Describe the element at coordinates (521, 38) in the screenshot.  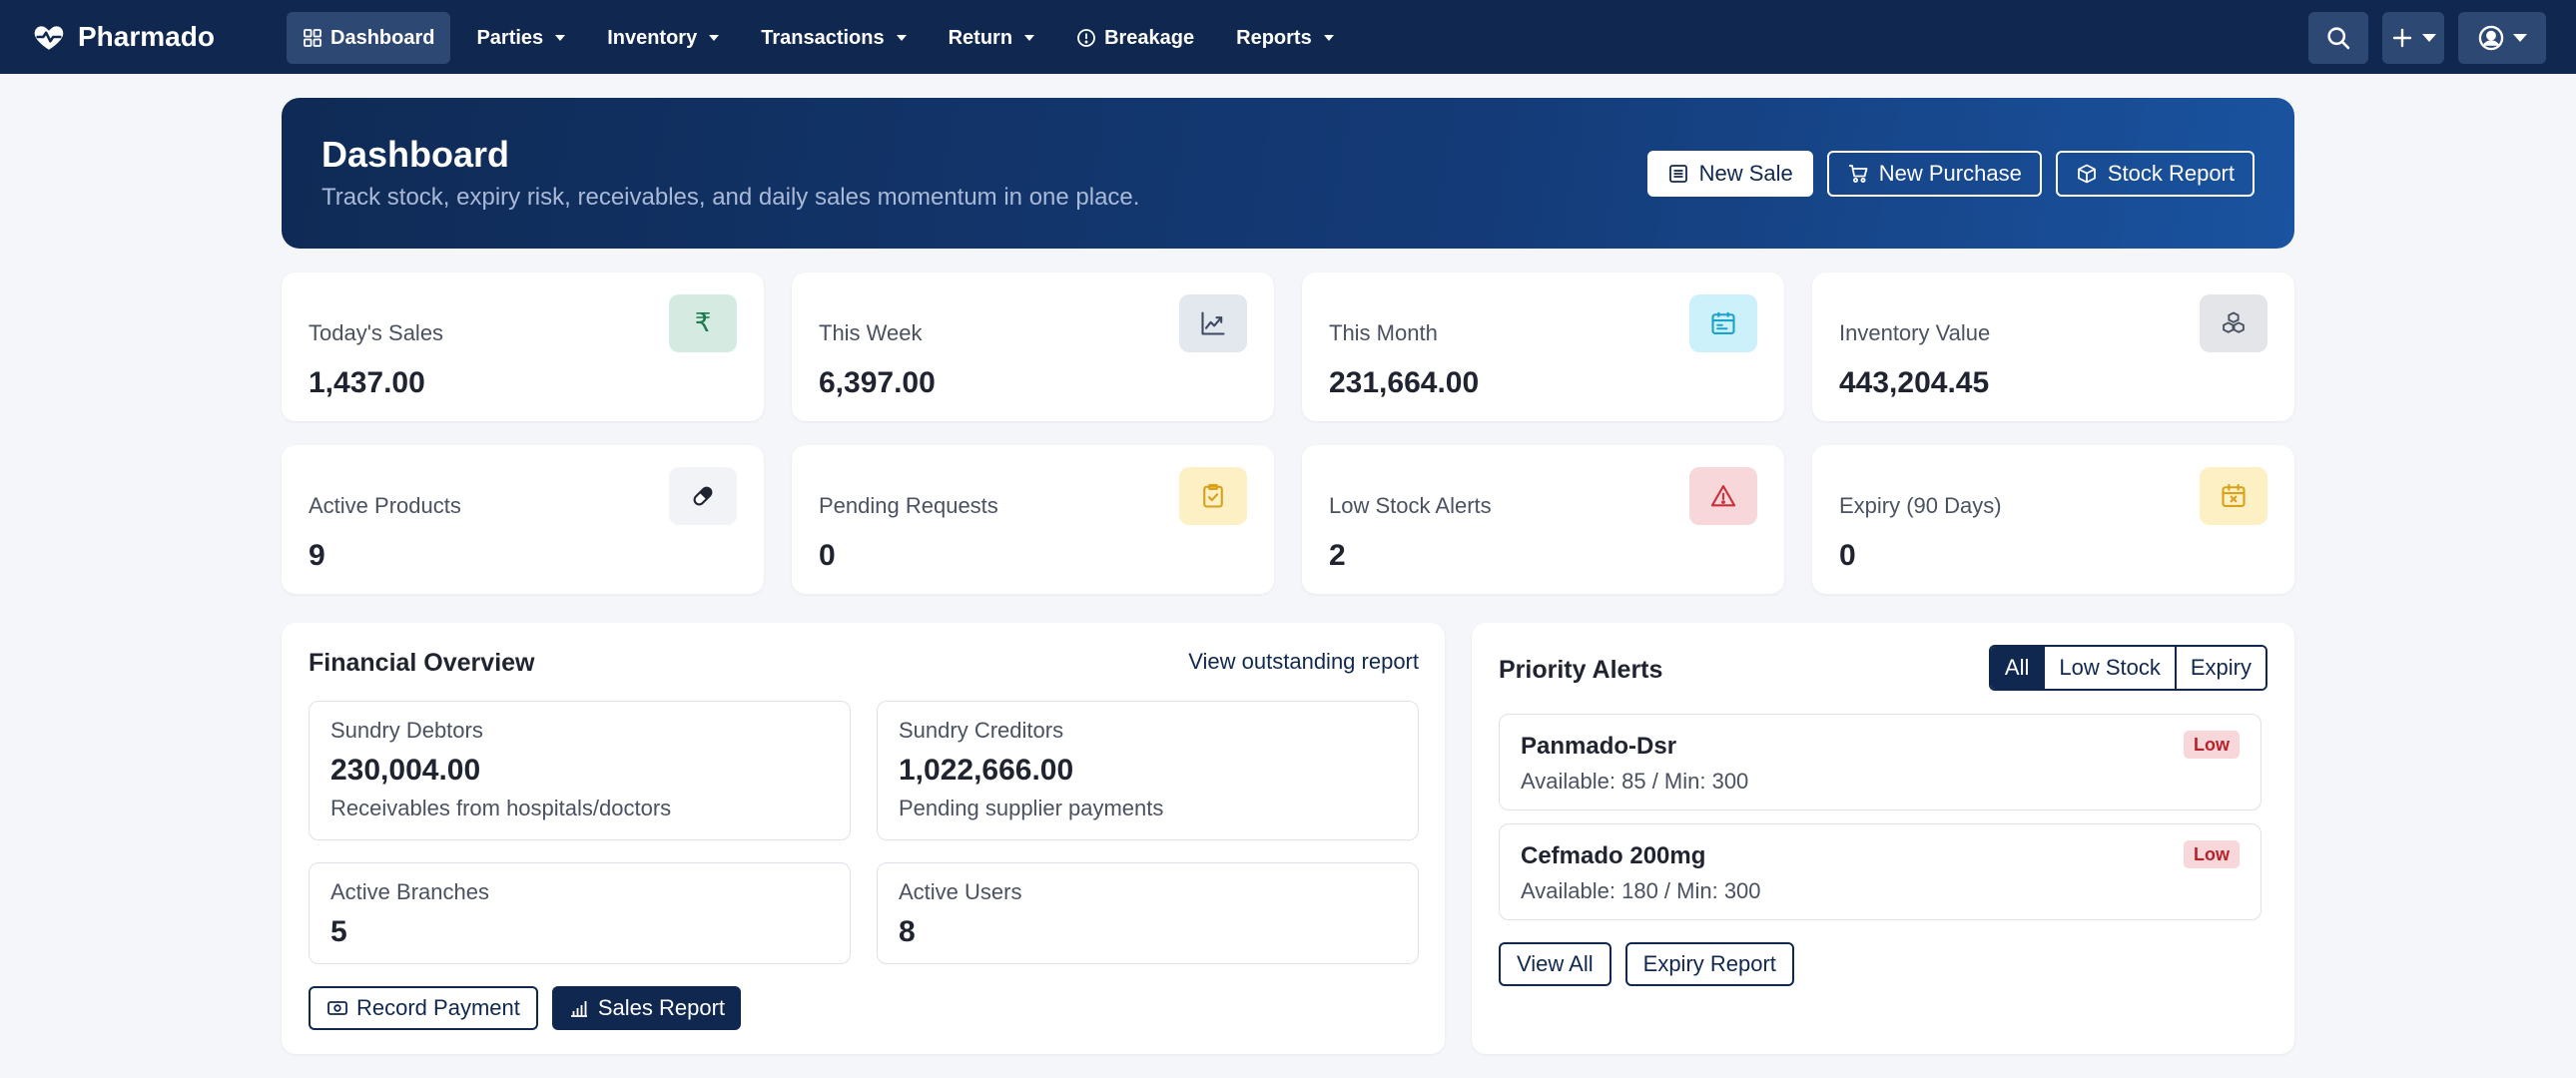
I see `nav-parties: Parties` at that location.